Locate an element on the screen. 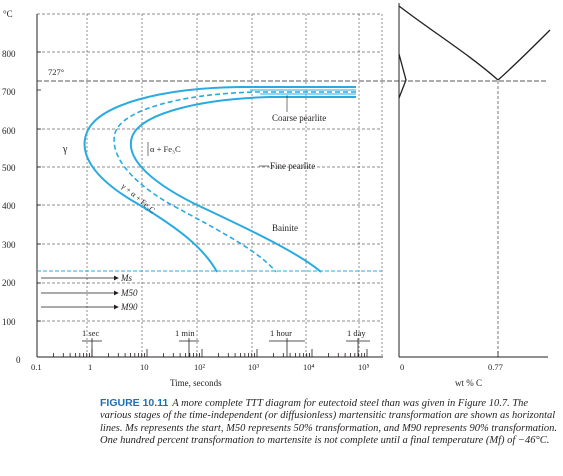 Image resolution: width=563 pixels, height=476 pixels. y-tick-700: 700 is located at coordinates (9, 92).